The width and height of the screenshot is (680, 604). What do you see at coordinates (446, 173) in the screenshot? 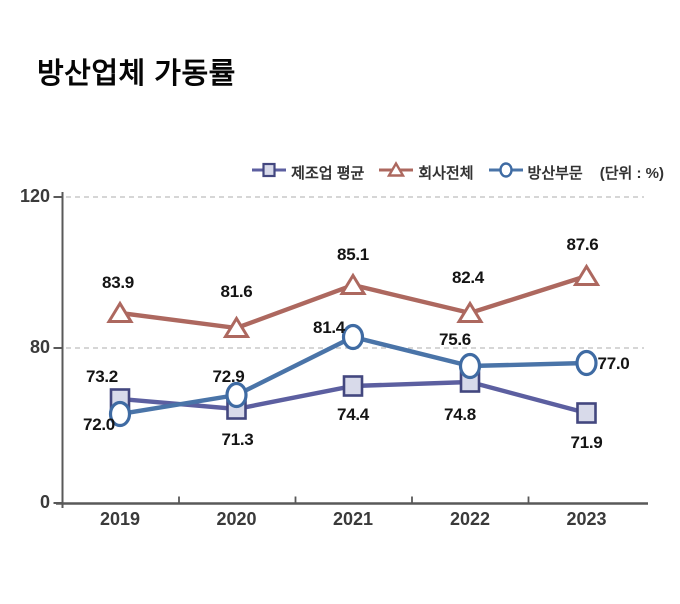
I see `legend-label: 회사전체` at bounding box center [446, 173].